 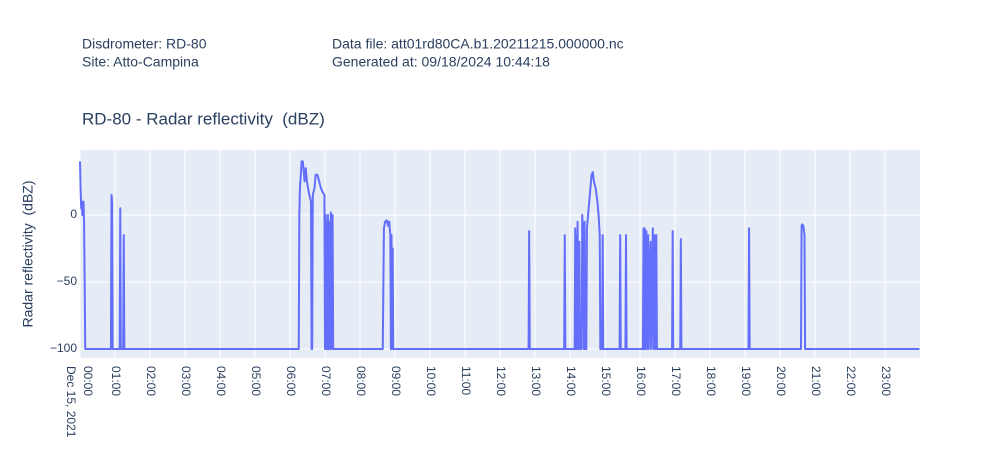 What do you see at coordinates (361, 381) in the screenshot?
I see `x-tick-label: 08:00` at bounding box center [361, 381].